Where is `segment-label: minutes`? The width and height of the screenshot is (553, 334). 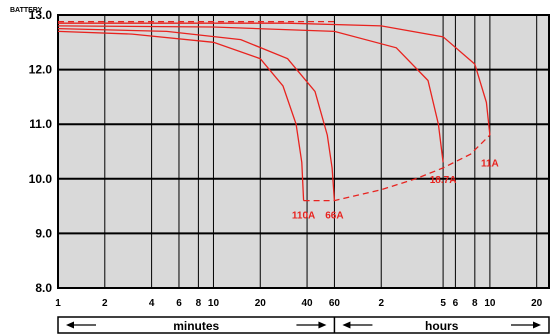 segment-label: minutes is located at coordinates (196, 326).